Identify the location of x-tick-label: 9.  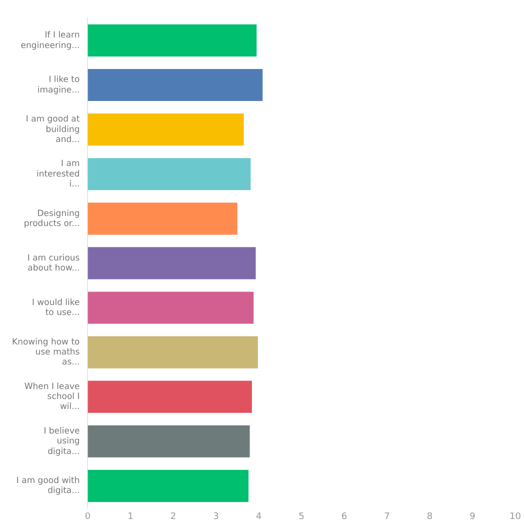
(473, 517).